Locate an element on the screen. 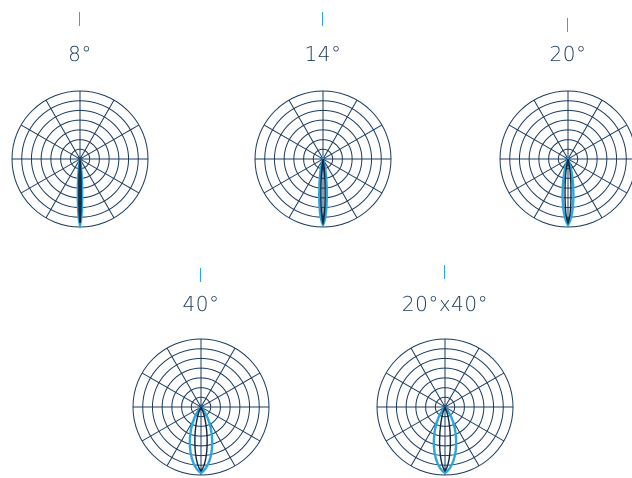 The height and width of the screenshot is (478, 632). beam-panel-20x40: 20°x40° is located at coordinates (445, 370).